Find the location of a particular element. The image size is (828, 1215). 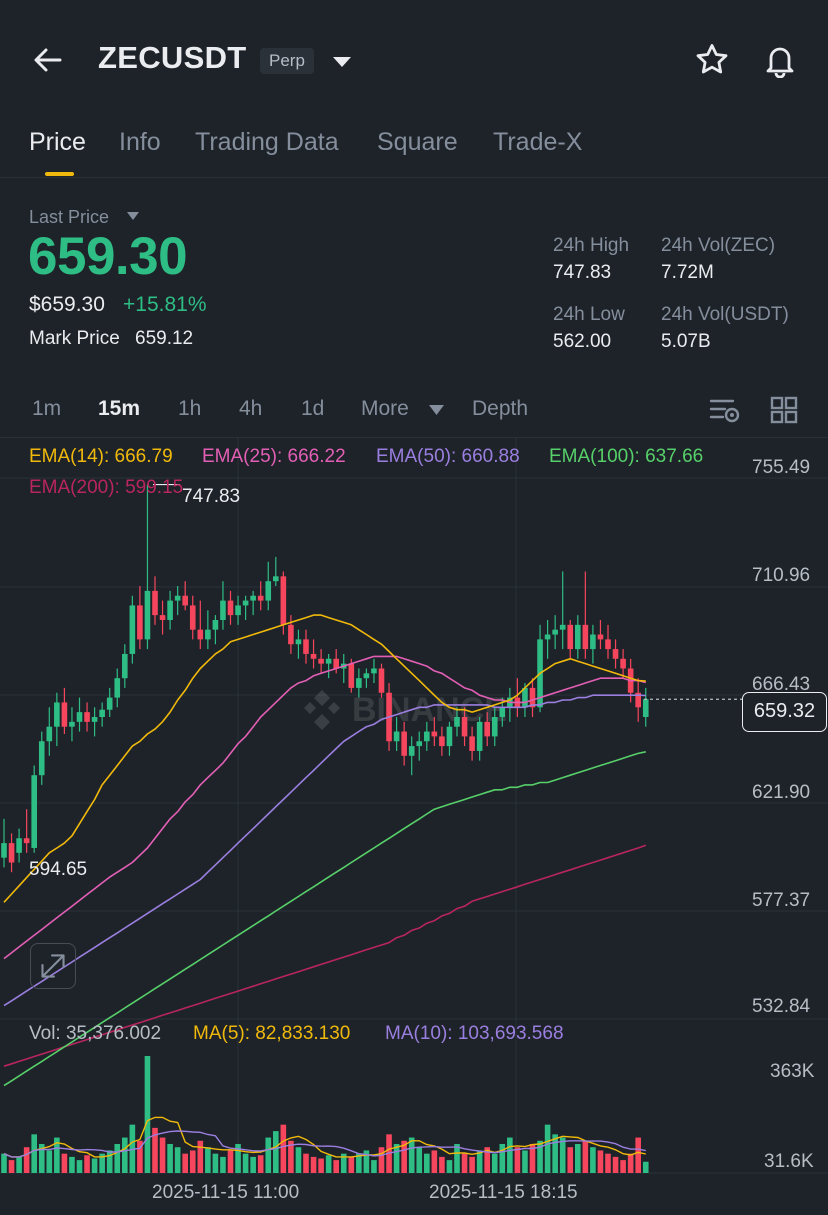

high-marker-label: 747.83 is located at coordinates (211, 496).